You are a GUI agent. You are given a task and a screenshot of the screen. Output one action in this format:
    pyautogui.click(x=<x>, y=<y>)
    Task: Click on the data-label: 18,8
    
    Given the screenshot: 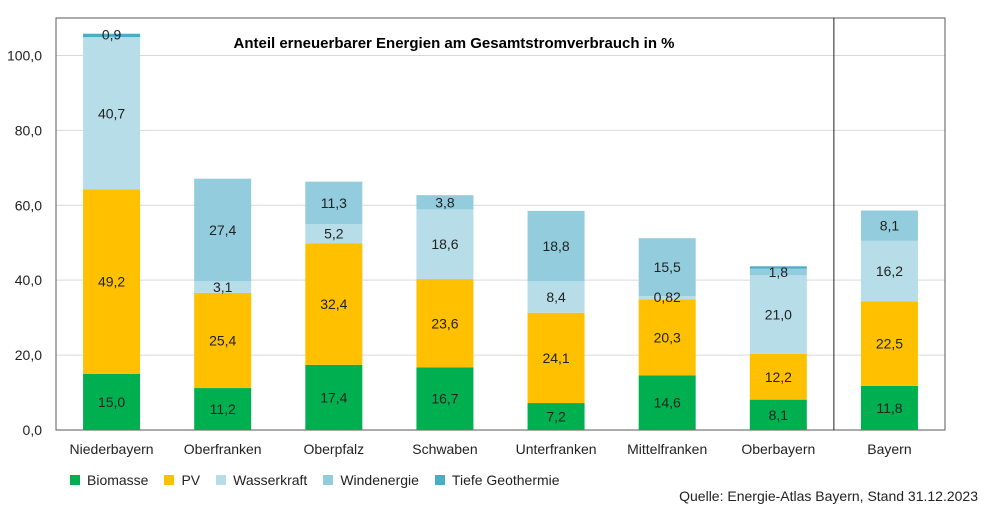 What is the action you would take?
    pyautogui.click(x=555, y=246)
    